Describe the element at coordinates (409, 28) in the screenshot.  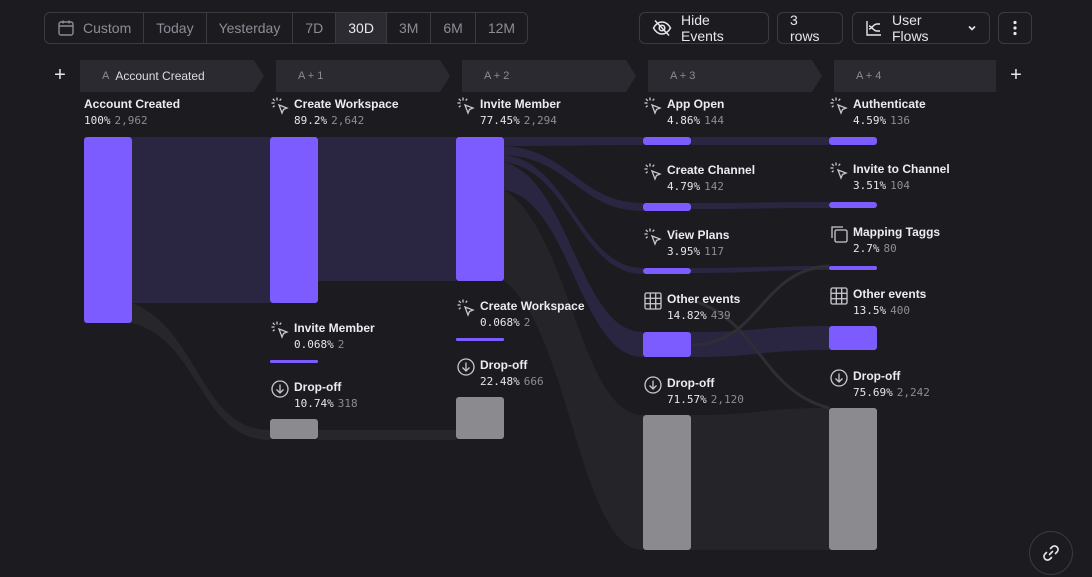
I see `date-range-3m: 3M` at that location.